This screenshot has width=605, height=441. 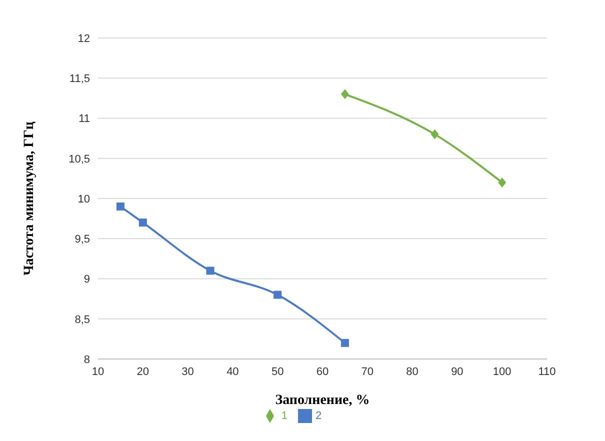 What do you see at coordinates (188, 372) in the screenshot?
I see `x-tick-label: 30` at bounding box center [188, 372].